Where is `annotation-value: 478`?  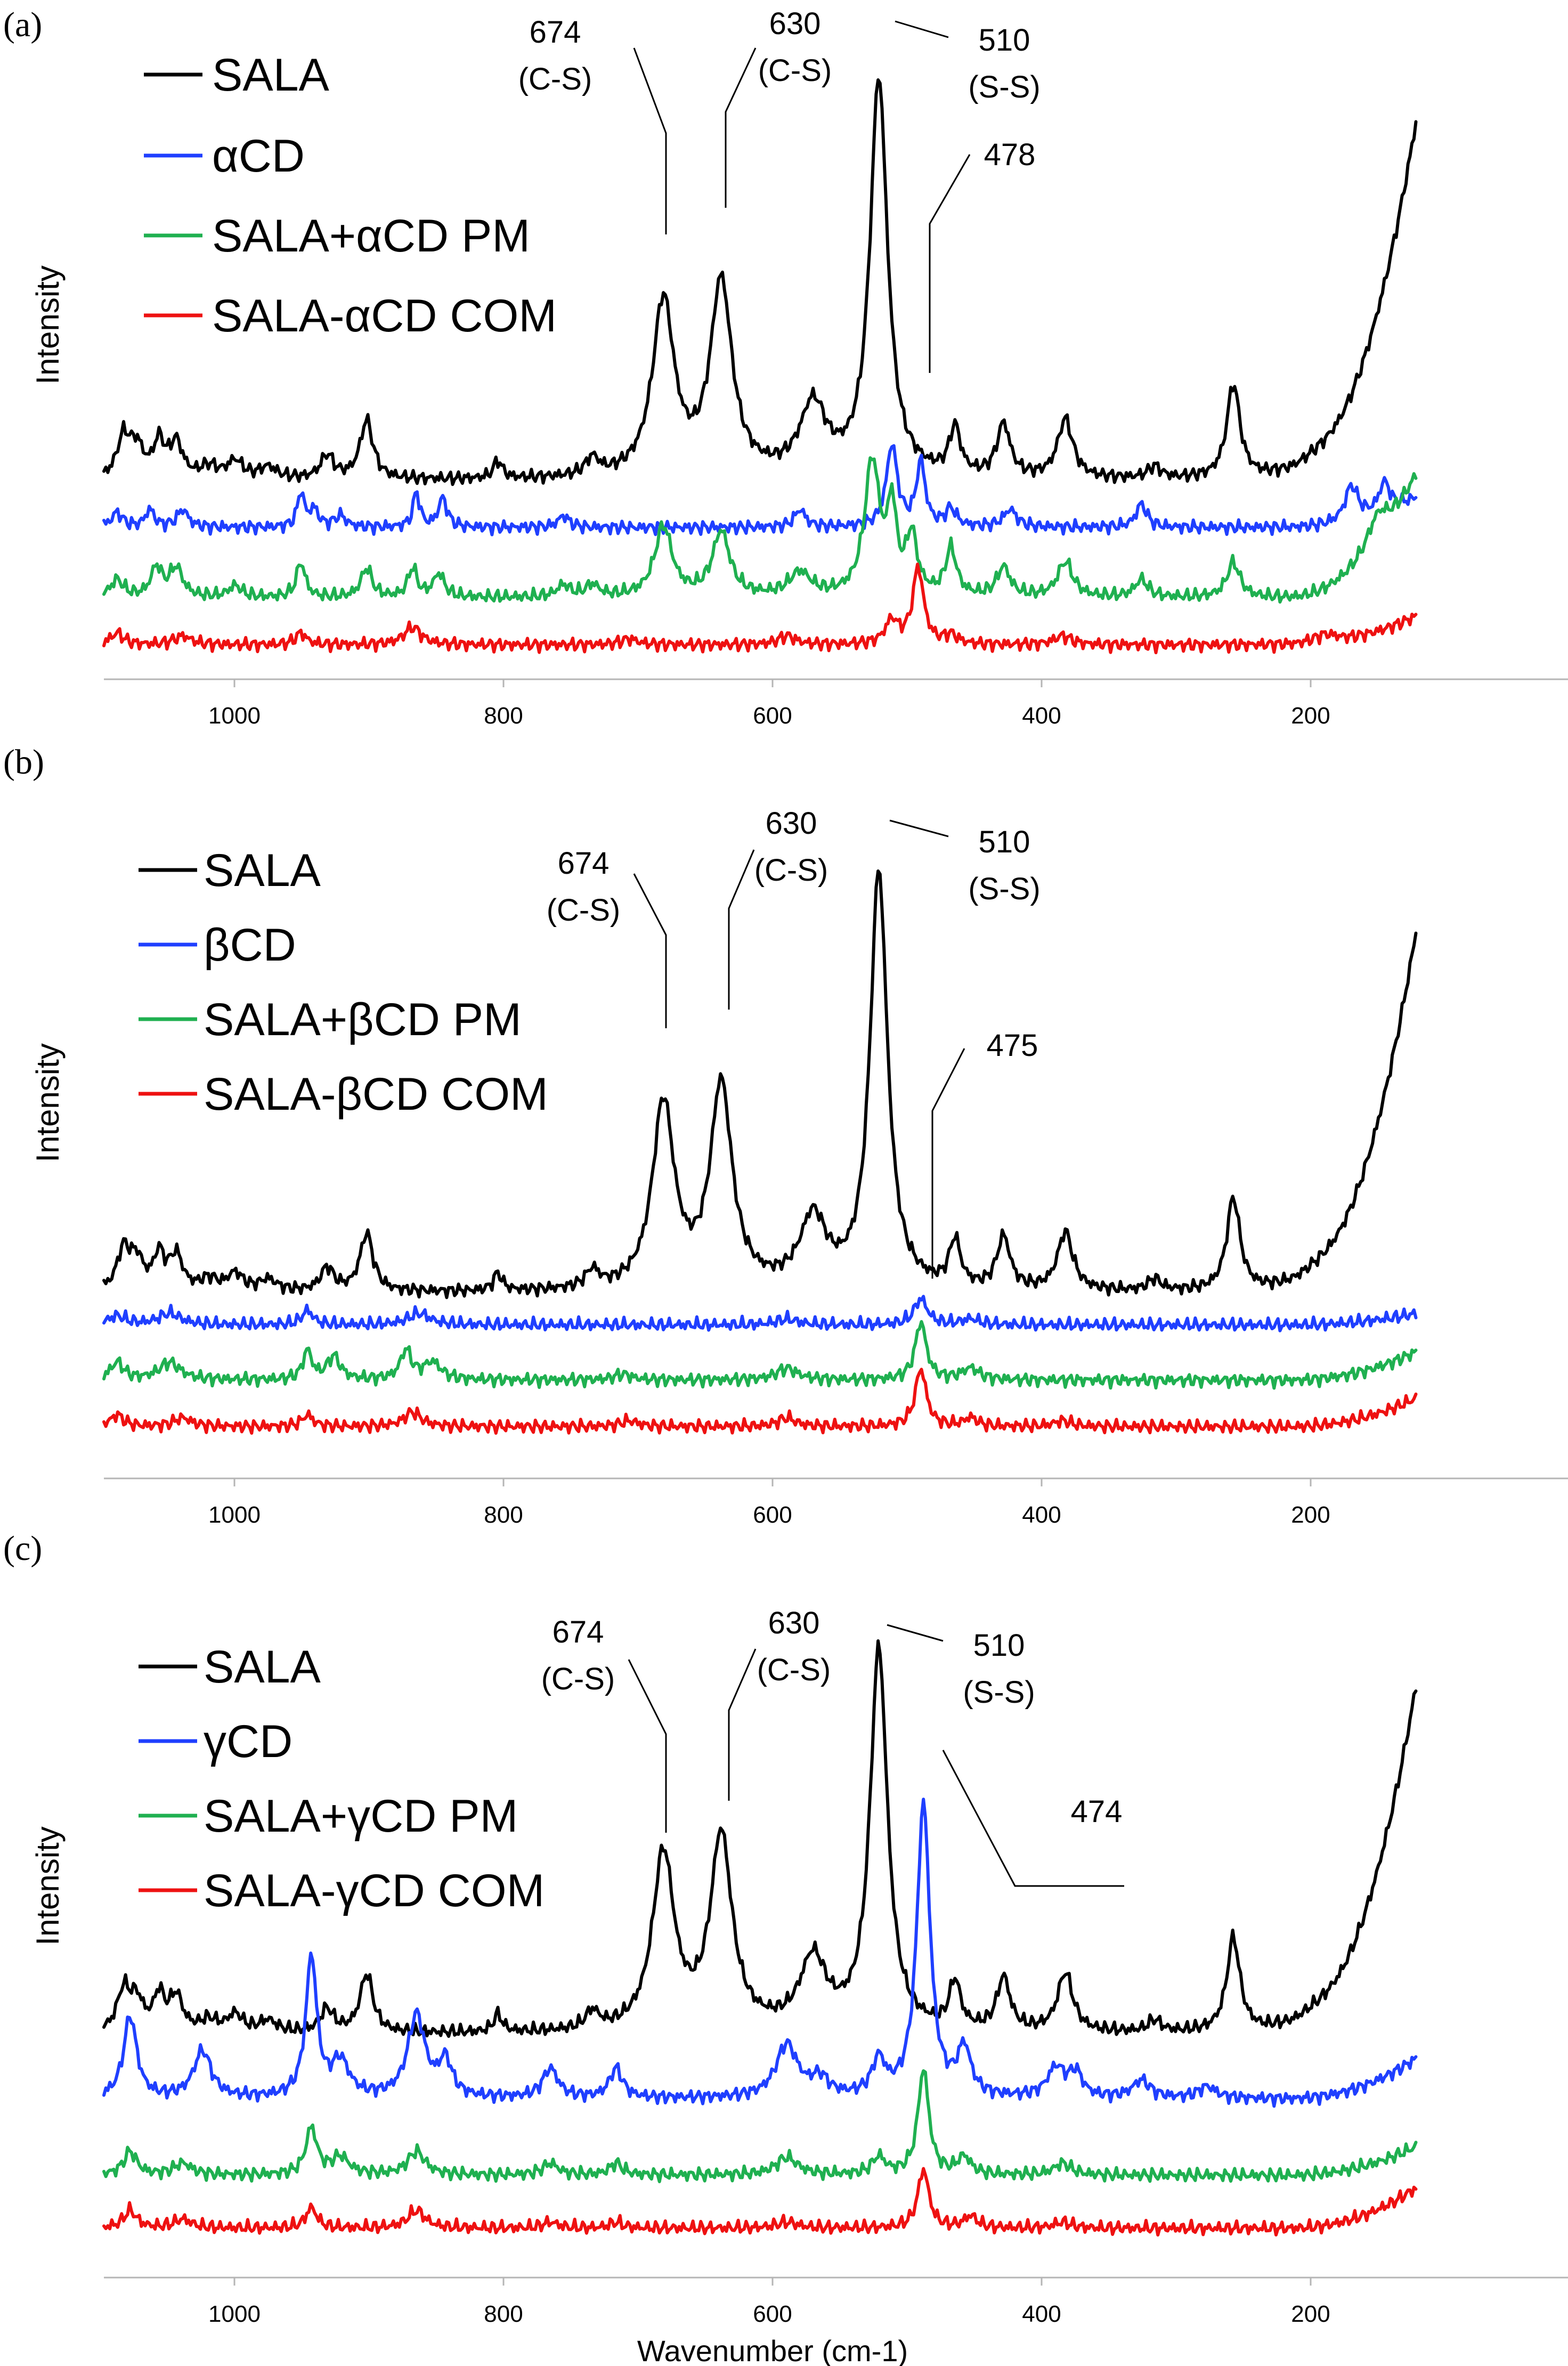
annotation-value: 478 is located at coordinates (1010, 154).